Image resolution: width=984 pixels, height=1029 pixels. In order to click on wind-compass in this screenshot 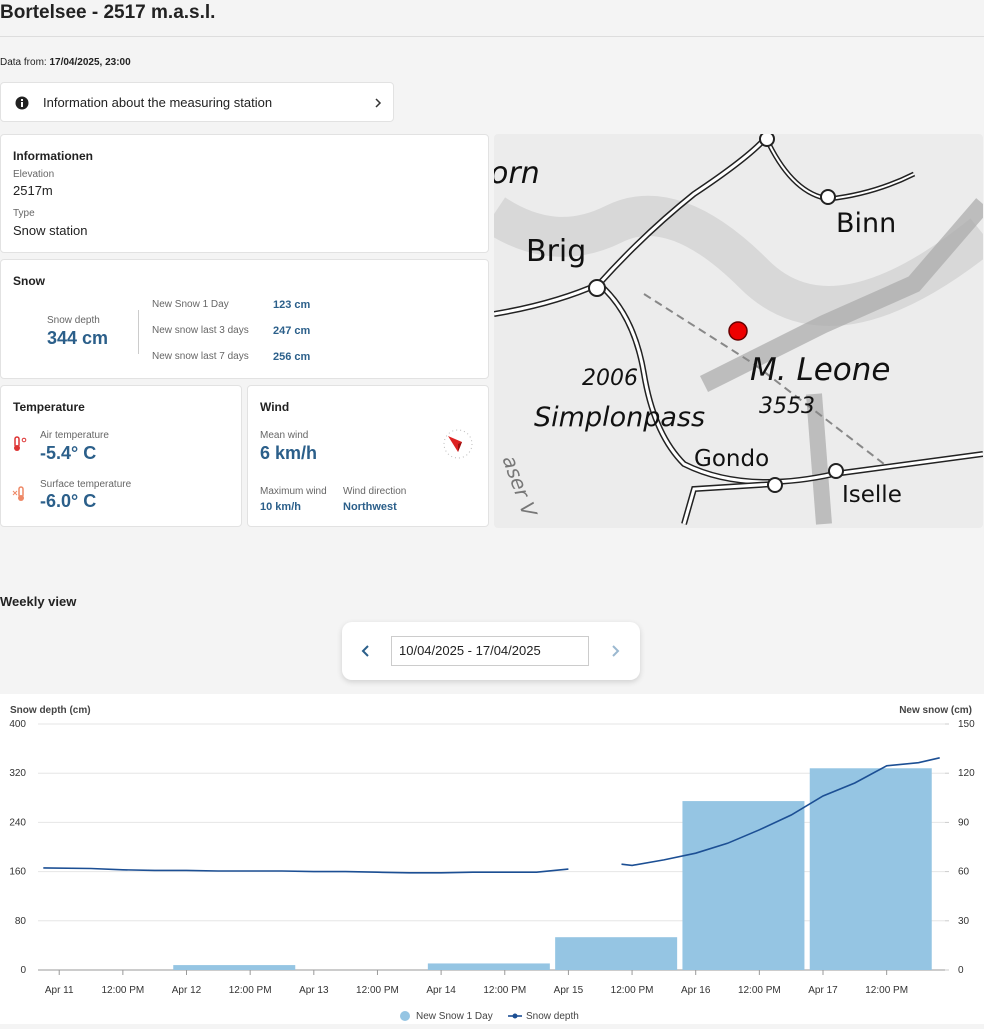, I will do `click(458, 444)`.